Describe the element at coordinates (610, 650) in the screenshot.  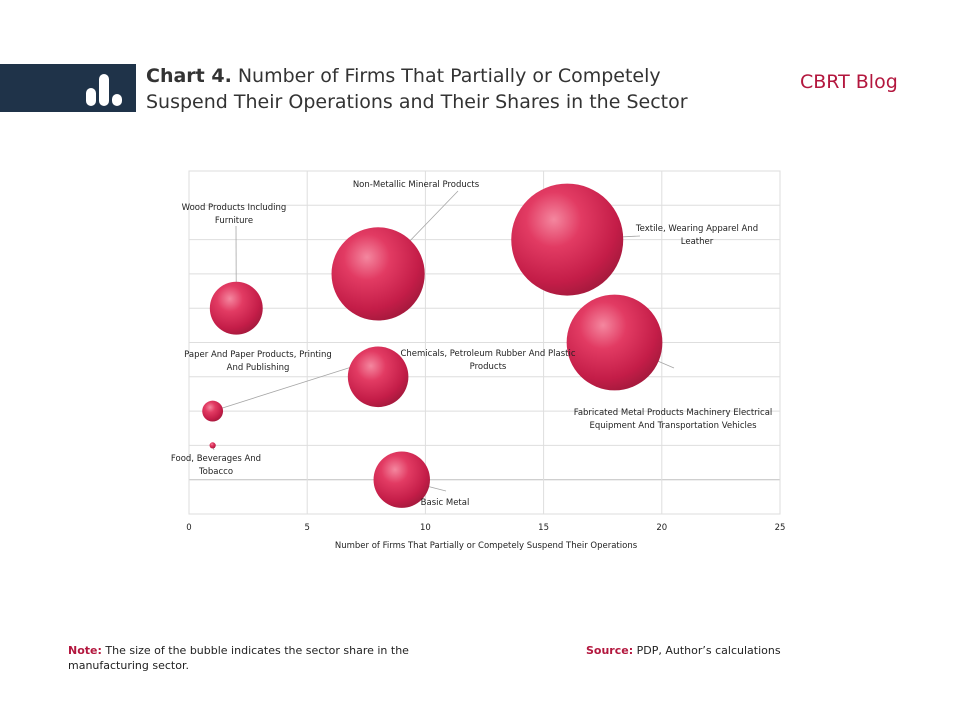
I see `source-label: Source:` at that location.